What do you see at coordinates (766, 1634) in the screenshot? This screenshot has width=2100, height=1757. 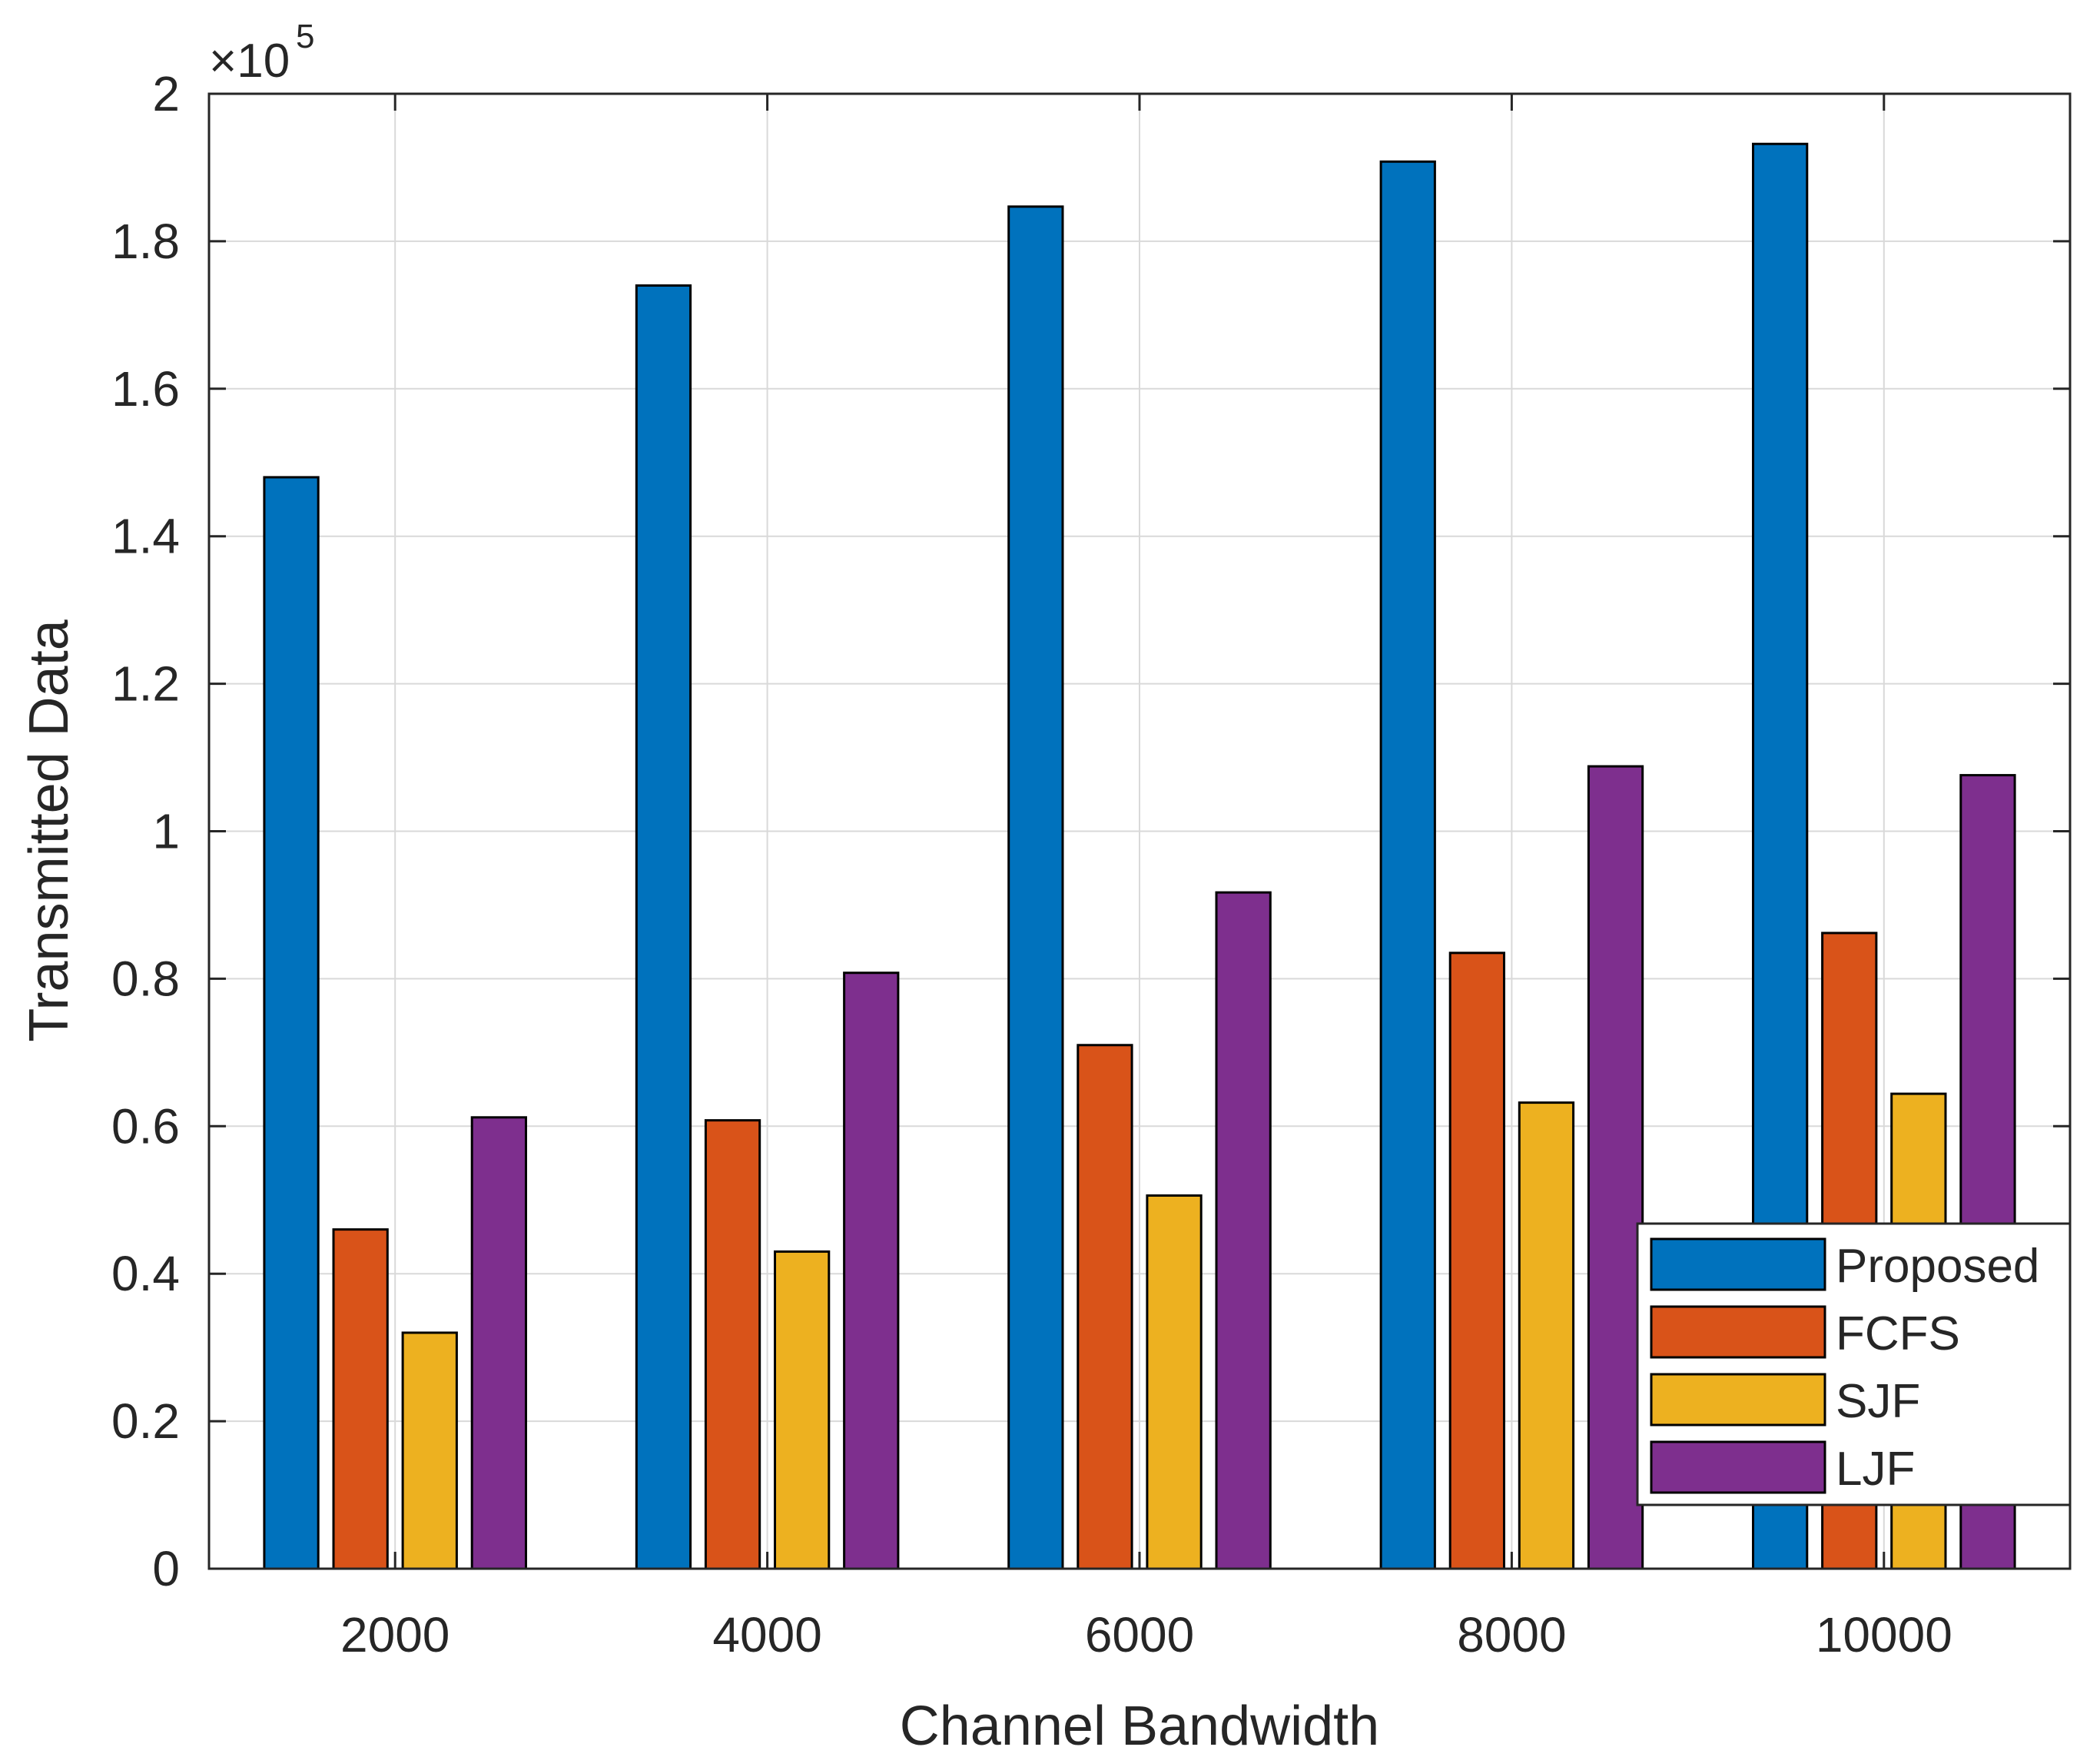 I see `x-tick-label: 4000` at bounding box center [766, 1634].